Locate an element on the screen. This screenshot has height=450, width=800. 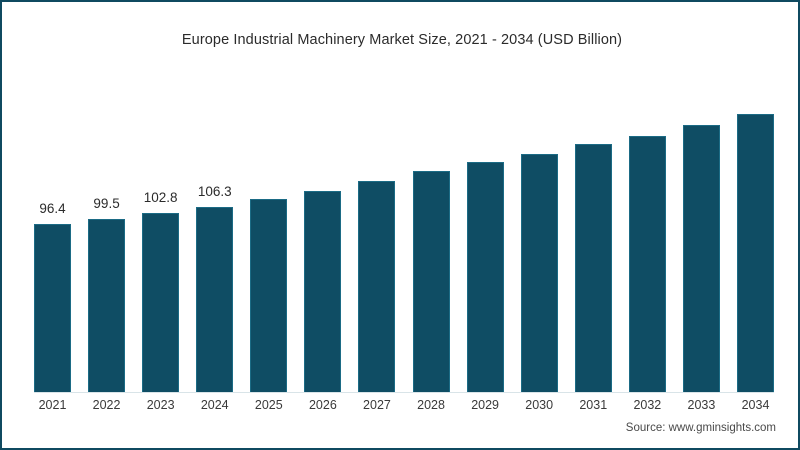
x-axis-tick-label: 2030 is located at coordinates (539, 405).